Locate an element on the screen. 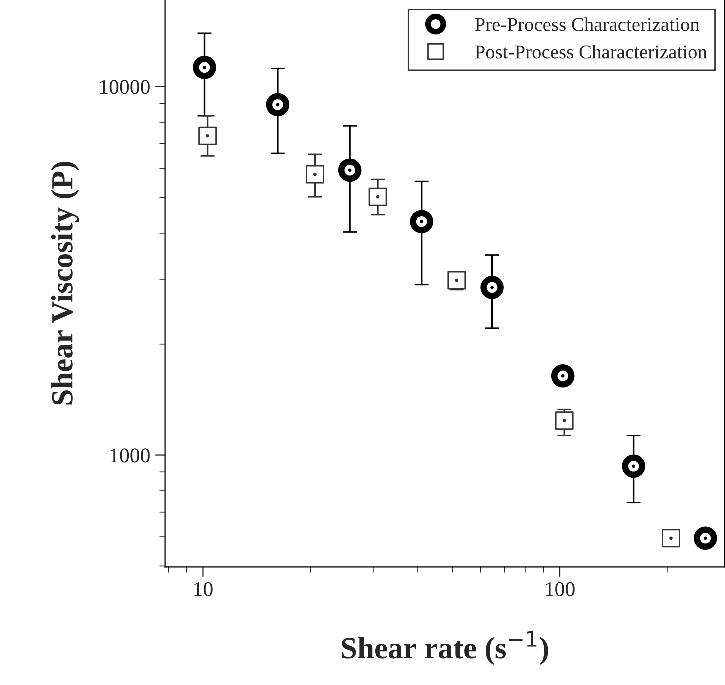 The height and width of the screenshot is (685, 725). y-axis-title: Shear Viscosity (P) is located at coordinates (65, 283).